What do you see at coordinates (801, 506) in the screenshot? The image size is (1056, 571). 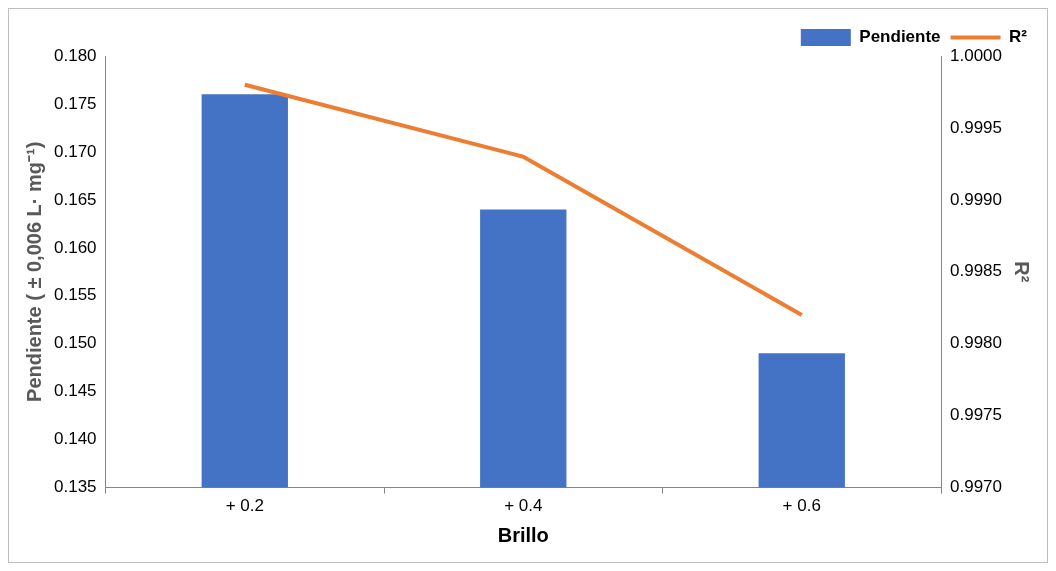 I see `x-tick-label: + 0.6` at bounding box center [801, 506].